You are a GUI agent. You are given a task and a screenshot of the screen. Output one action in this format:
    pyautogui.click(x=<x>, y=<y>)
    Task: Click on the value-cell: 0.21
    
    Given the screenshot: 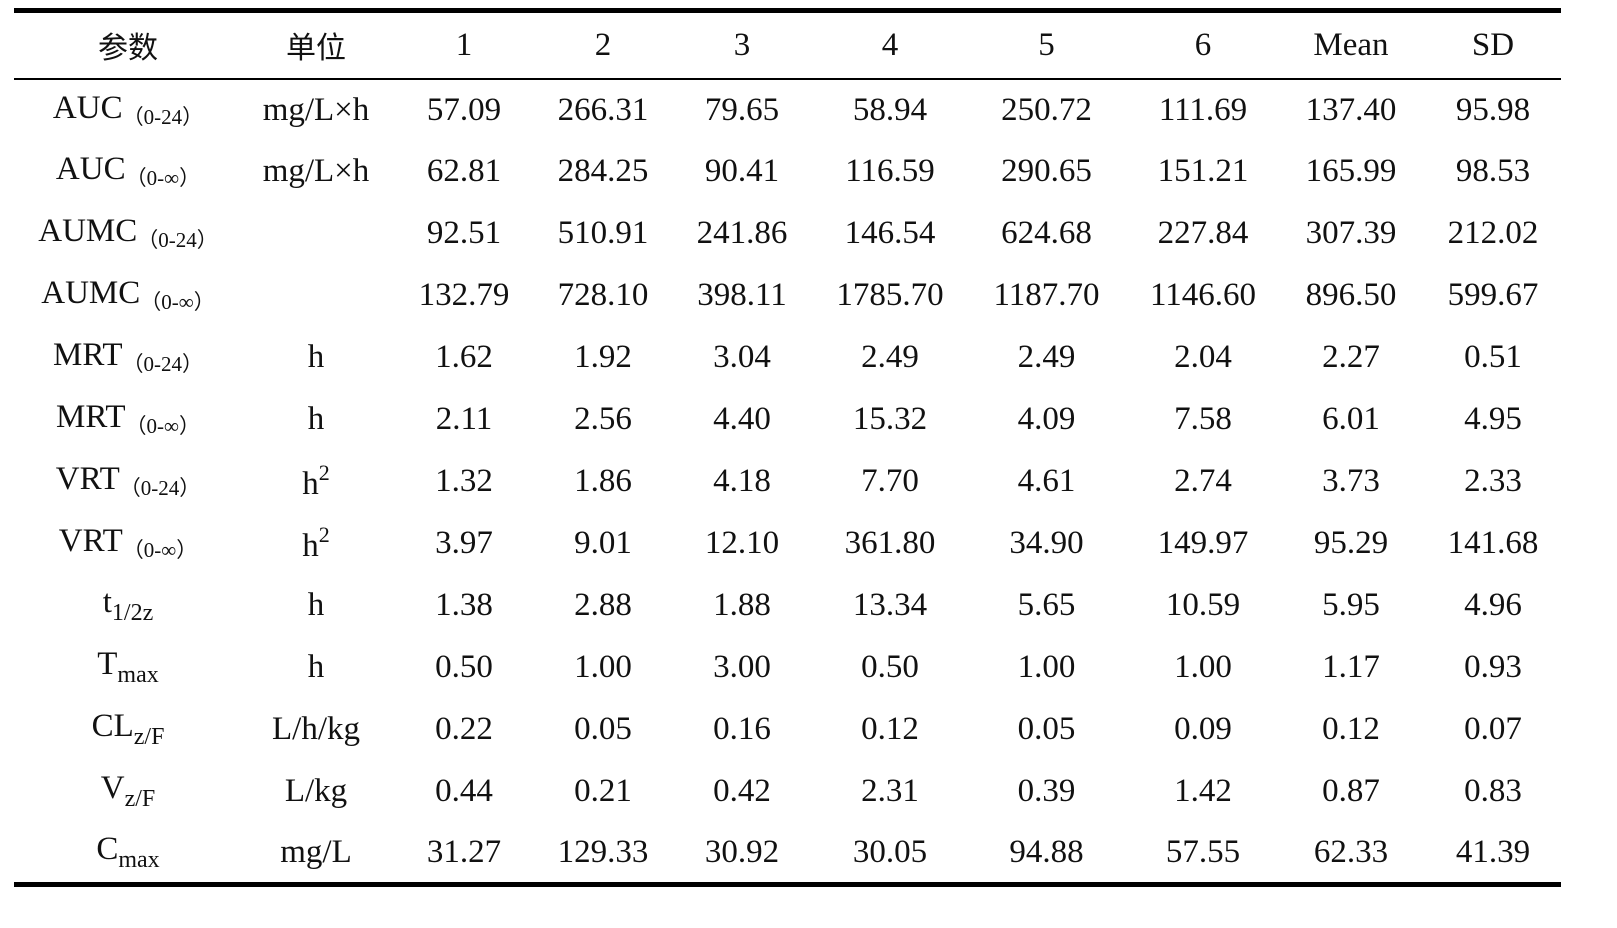 What is the action you would take?
    pyautogui.click(x=603, y=791)
    